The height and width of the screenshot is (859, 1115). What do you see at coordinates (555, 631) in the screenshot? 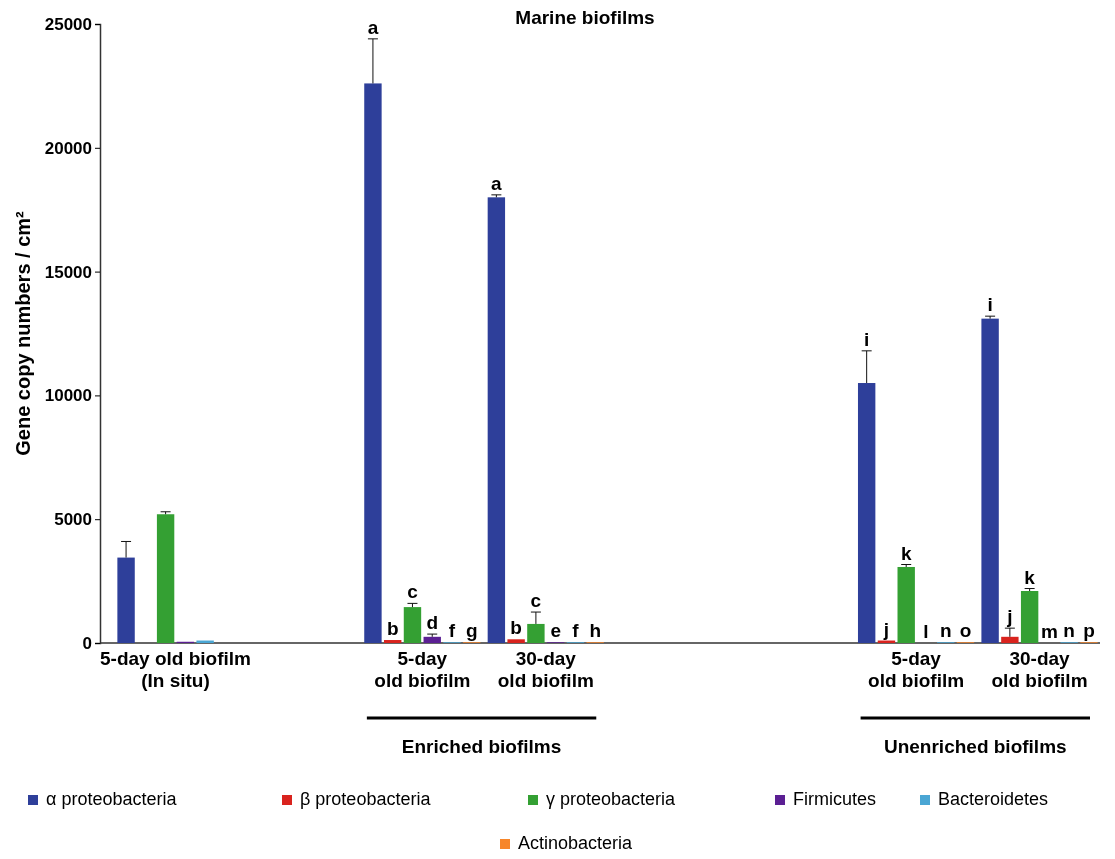
I see `data-label: e` at bounding box center [555, 631].